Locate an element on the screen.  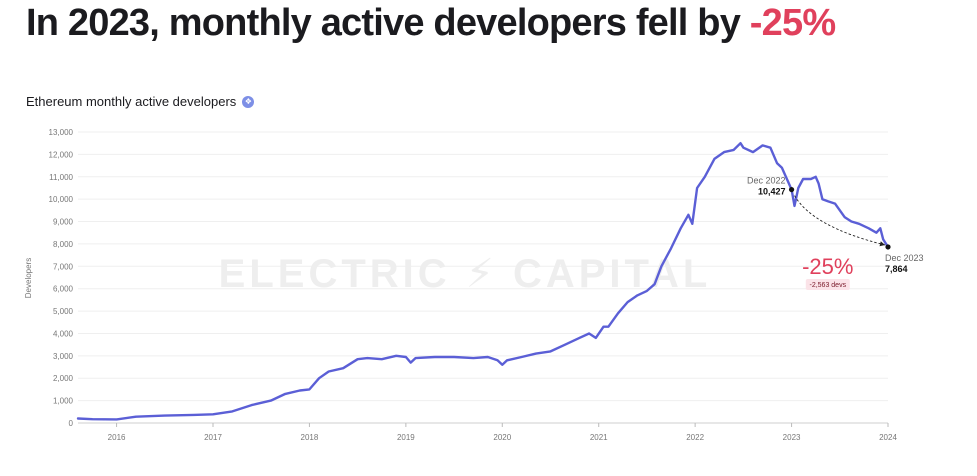
start-date-label: Dec 2022 is located at coordinates (766, 181).